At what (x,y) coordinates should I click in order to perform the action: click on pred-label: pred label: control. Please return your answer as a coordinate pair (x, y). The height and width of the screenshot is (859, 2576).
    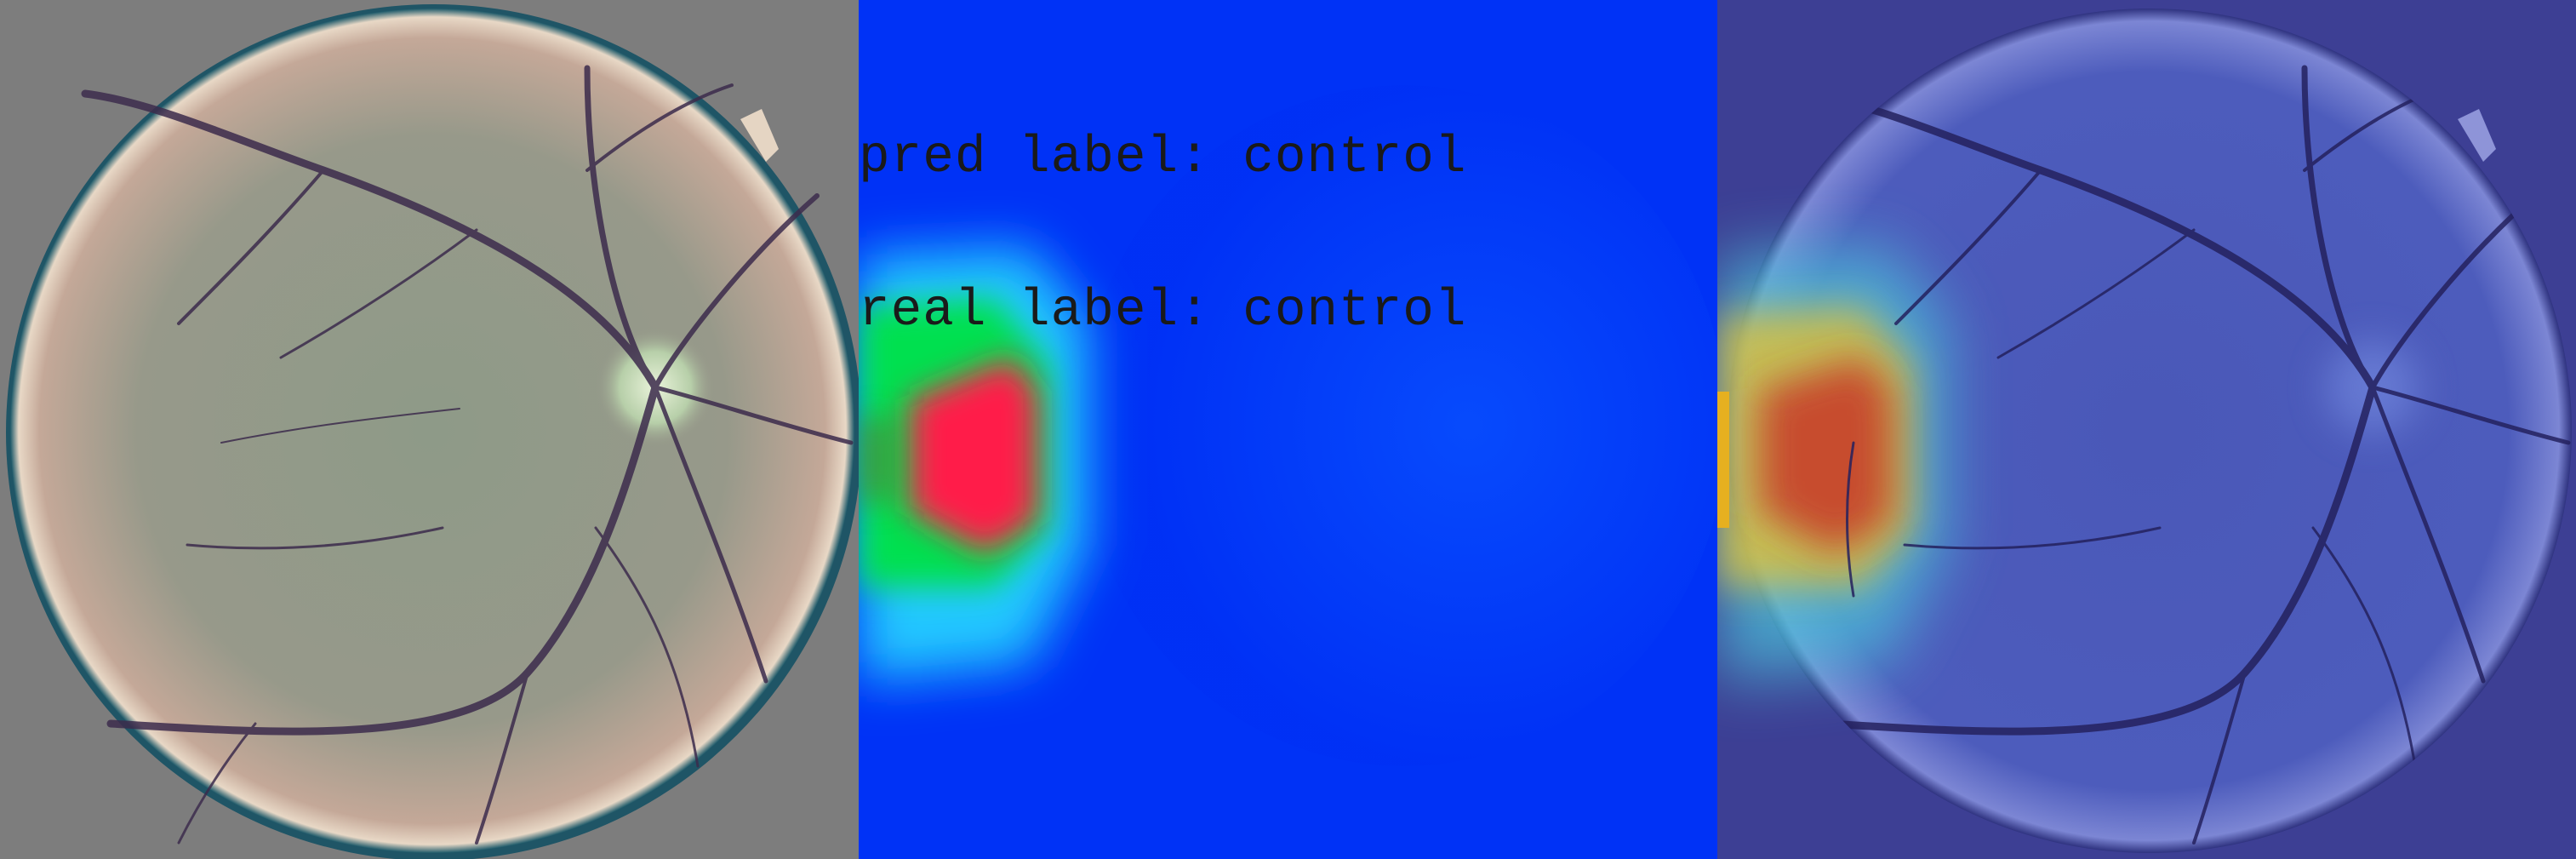
    Looking at the image, I should click on (1163, 158).